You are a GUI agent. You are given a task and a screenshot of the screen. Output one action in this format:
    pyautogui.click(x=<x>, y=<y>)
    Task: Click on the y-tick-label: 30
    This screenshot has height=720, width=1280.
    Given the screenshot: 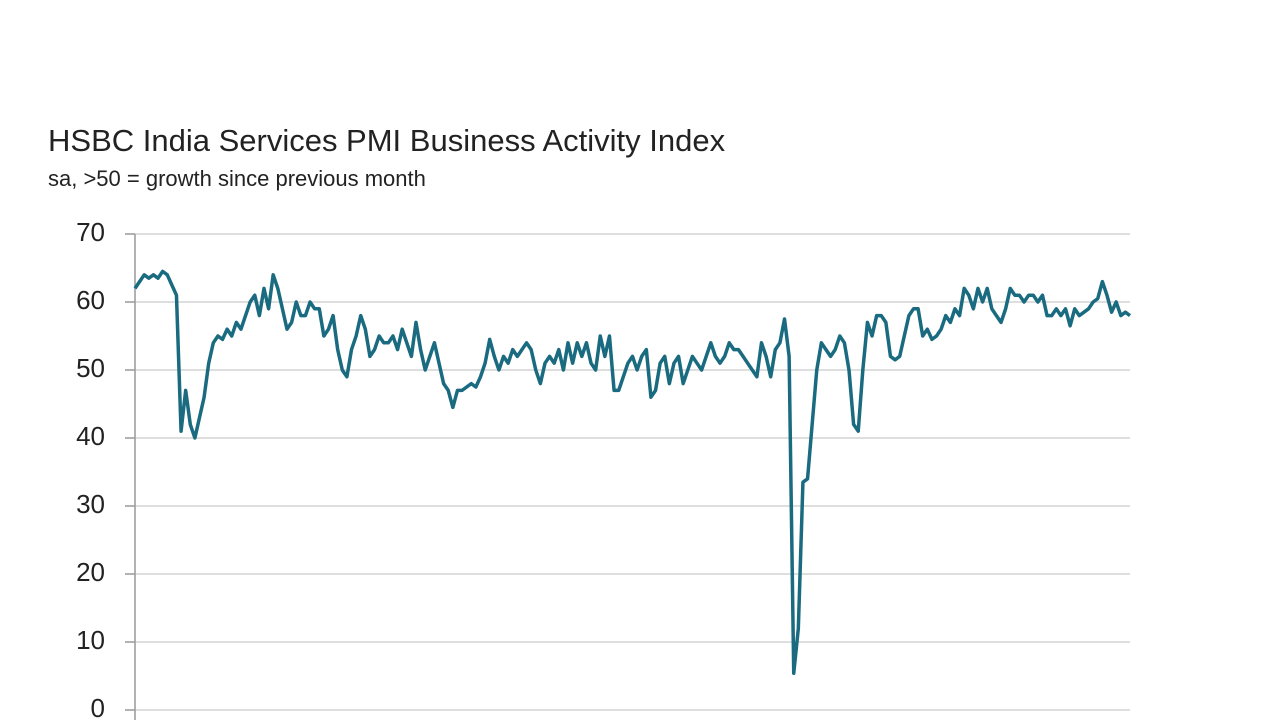 What is the action you would take?
    pyautogui.click(x=90, y=504)
    